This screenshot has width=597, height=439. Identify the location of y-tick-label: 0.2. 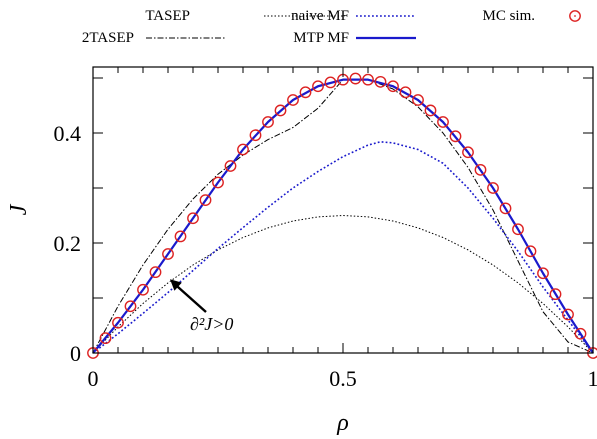
(68, 243).